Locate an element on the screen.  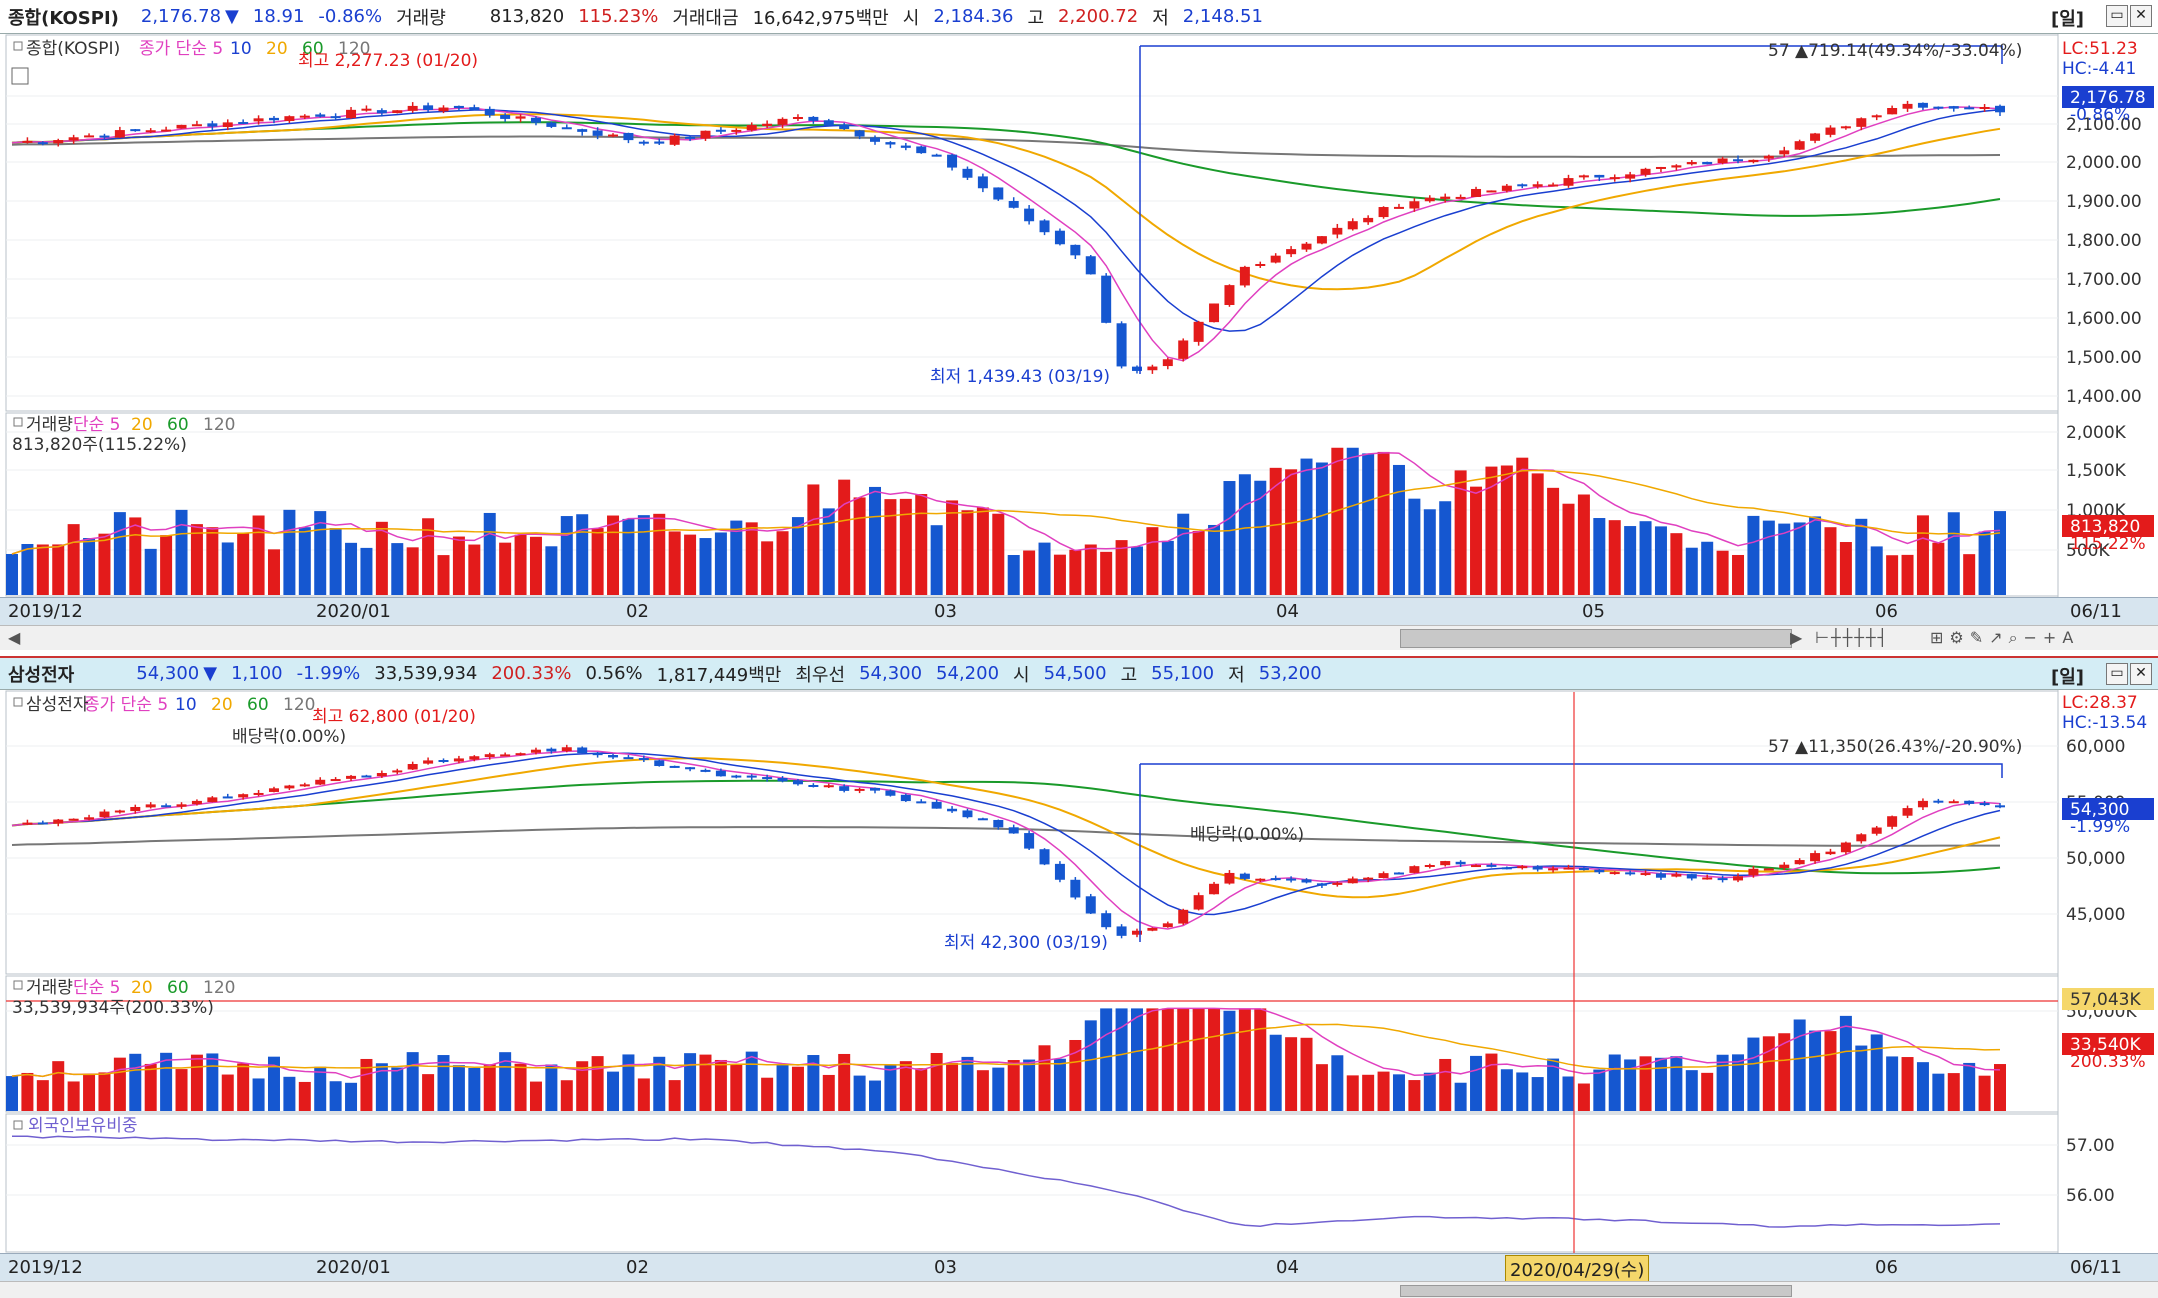
scroll-right-icon: ▶ is located at coordinates (1796, 637).